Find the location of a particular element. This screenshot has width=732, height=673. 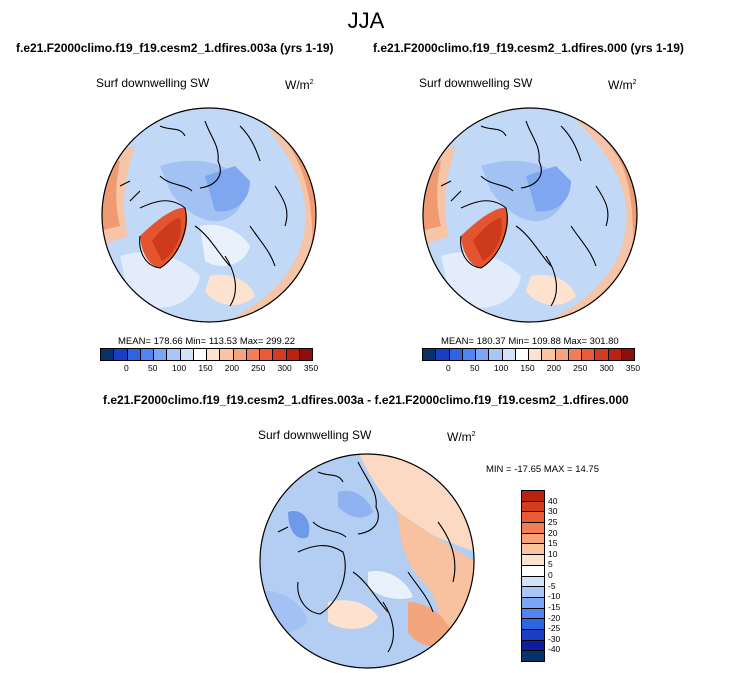

right-colorbar-tick-label: 250 is located at coordinates (580, 368).